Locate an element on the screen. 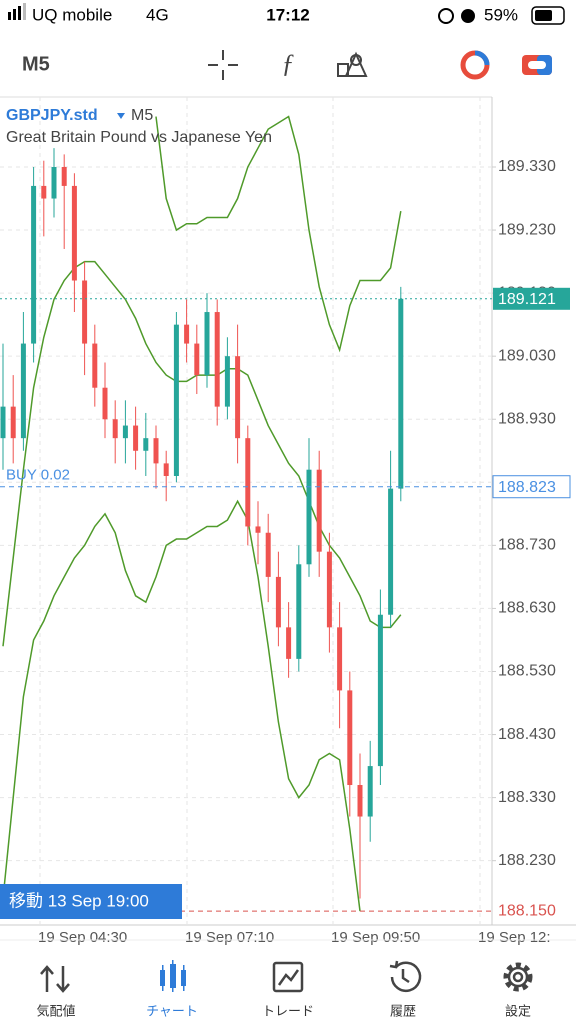  chart-timeframe: M5 is located at coordinates (142, 115).